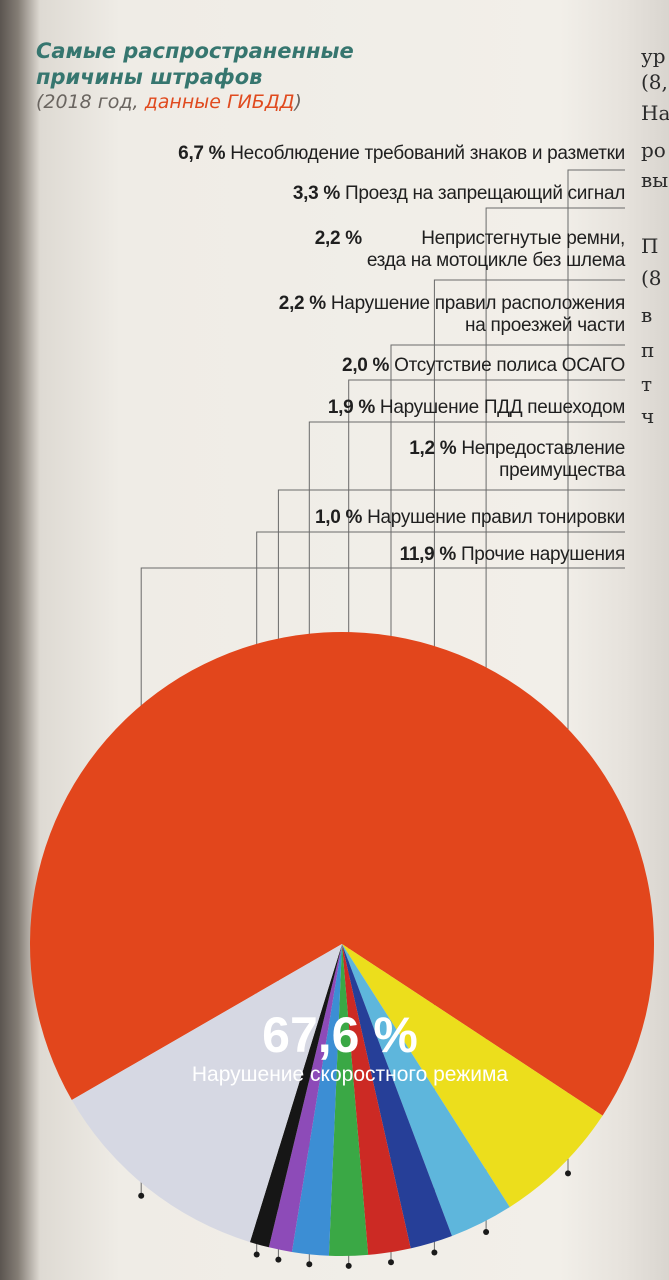  I want to click on slice-label-value: 3,3 %, so click(316, 193).